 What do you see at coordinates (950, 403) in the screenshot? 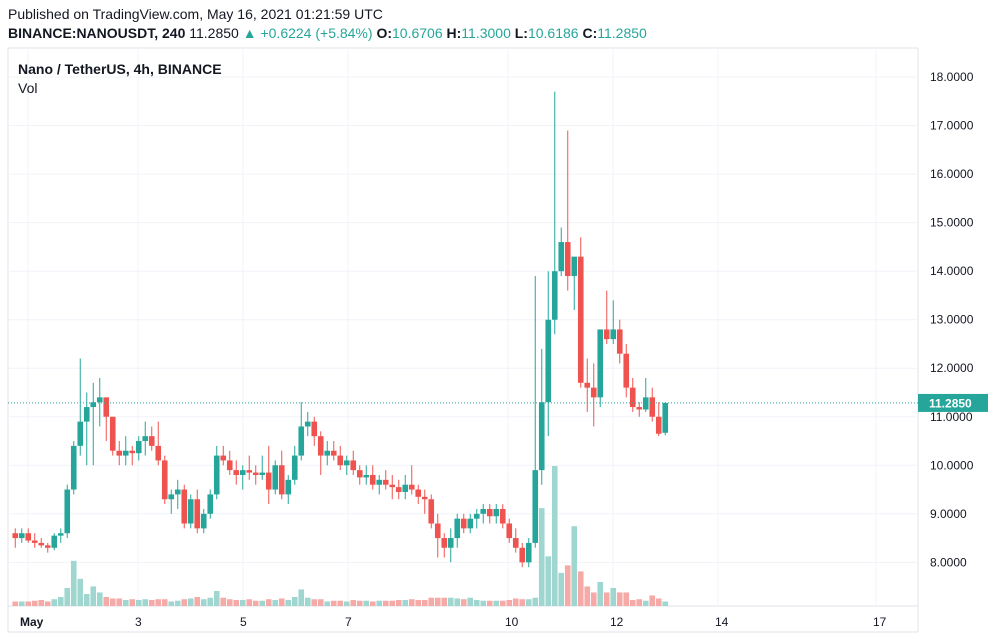
I see `last-price-tag-label: 11.2850` at bounding box center [950, 403].